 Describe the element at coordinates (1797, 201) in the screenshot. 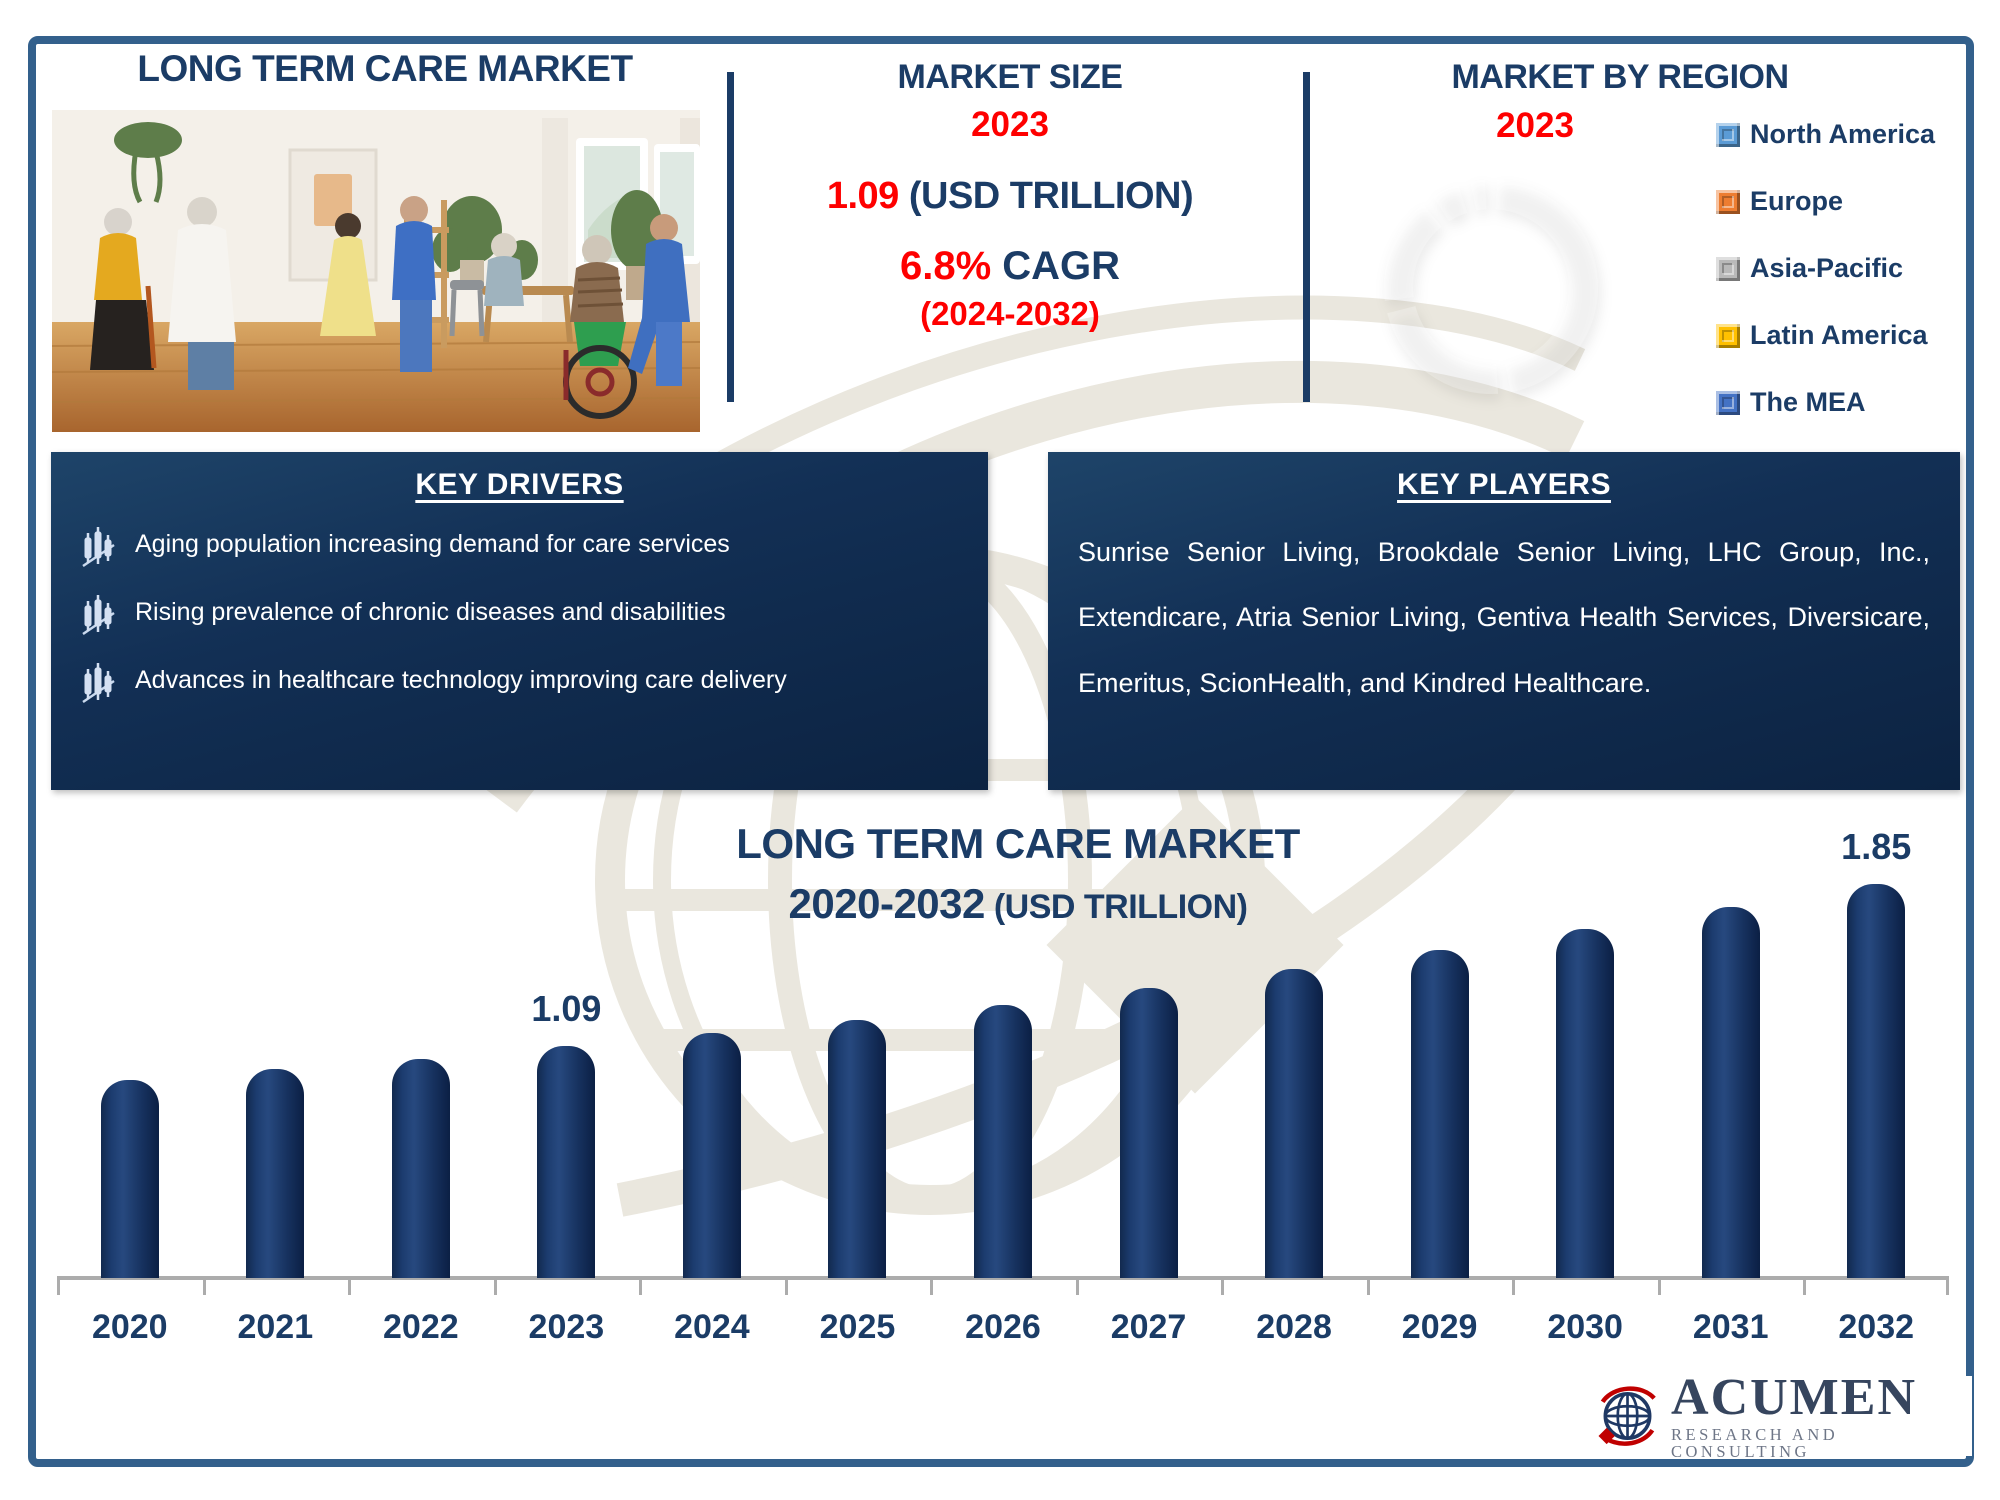

I see `legend-label: Europe` at that location.